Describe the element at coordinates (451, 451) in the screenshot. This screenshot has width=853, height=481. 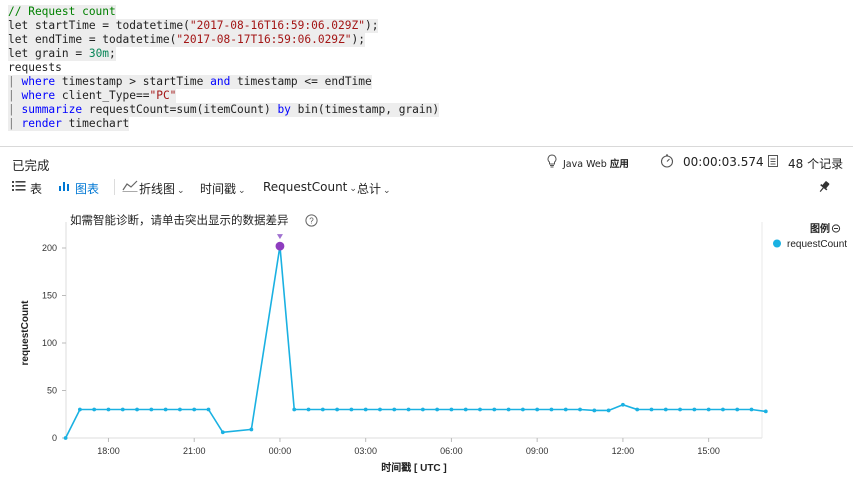
I see `x-tick-label: 06:00` at that location.